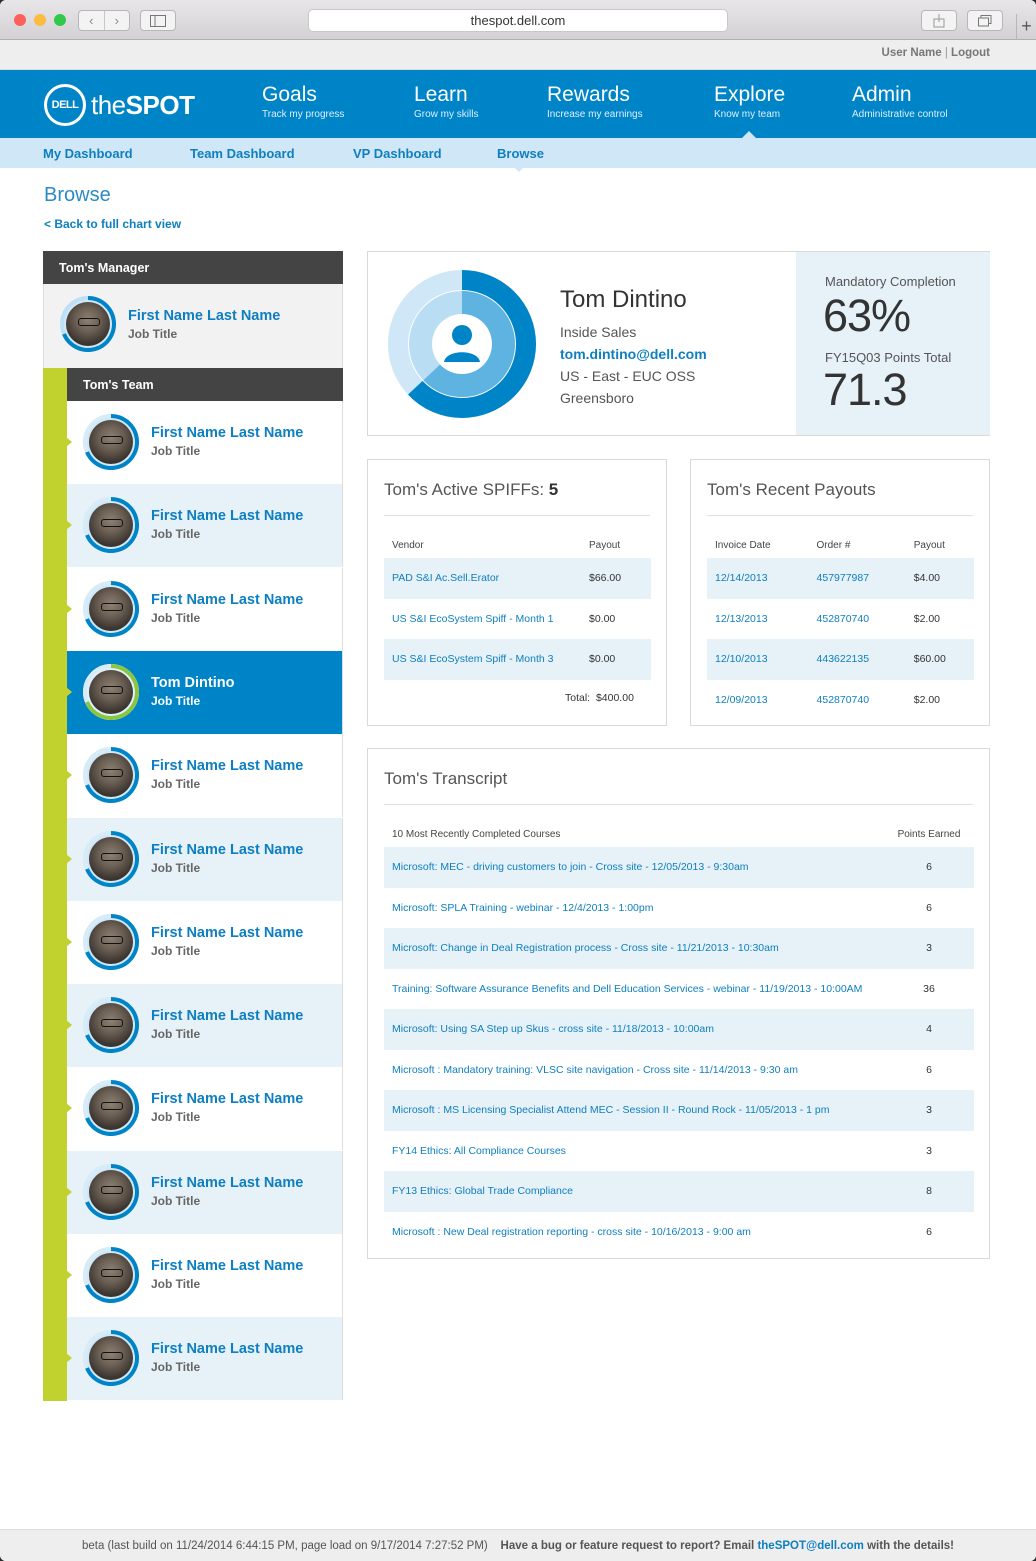 The height and width of the screenshot is (1561, 1036). Describe the element at coordinates (929, 907) in the screenshot. I see `points-cell: 6` at that location.